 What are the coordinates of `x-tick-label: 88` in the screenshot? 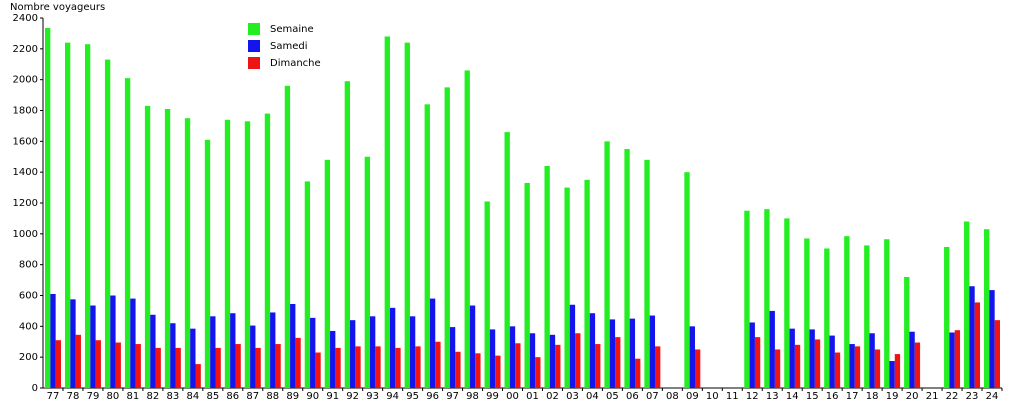 It's located at (272, 395).